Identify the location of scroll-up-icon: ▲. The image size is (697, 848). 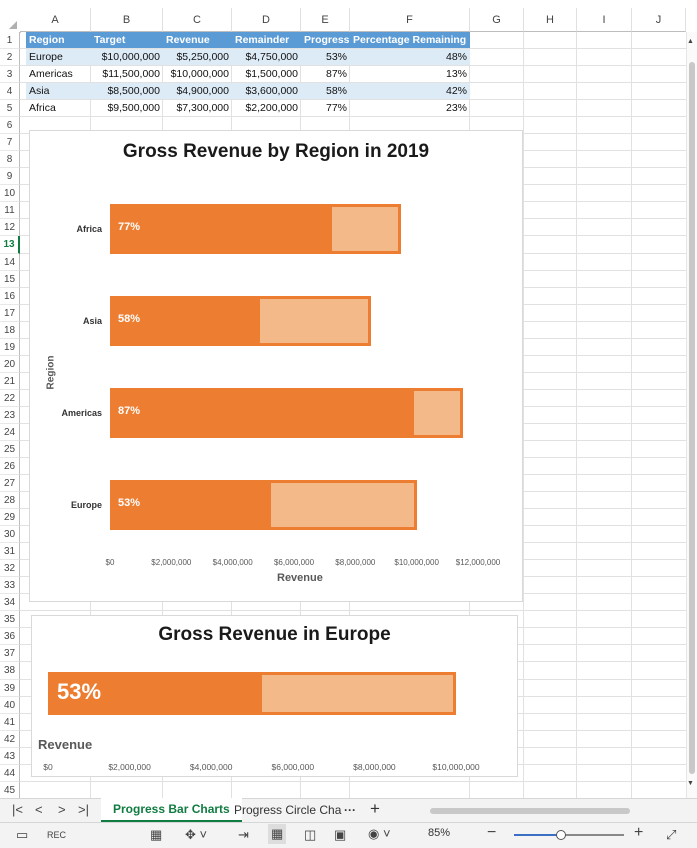
(690, 42).